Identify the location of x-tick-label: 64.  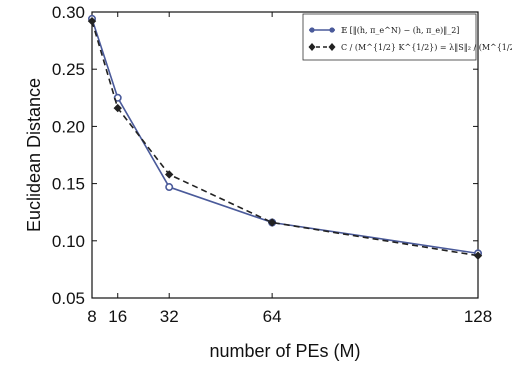
(272, 316).